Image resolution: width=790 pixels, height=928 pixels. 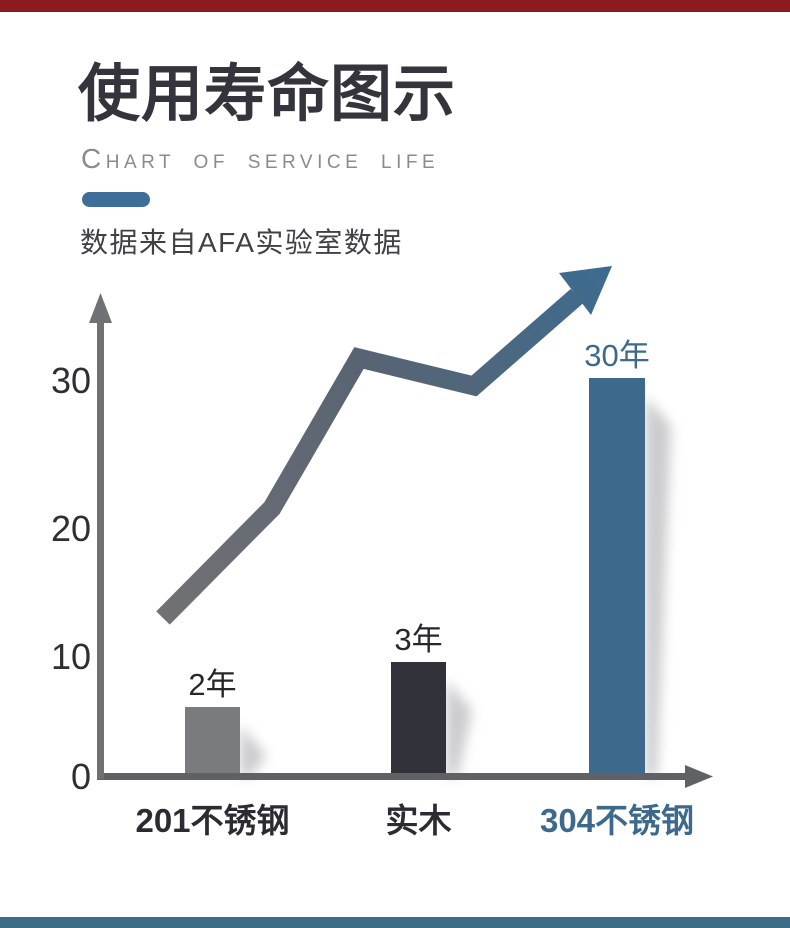 I want to click on page-subtitle: CHART OF SERVICE LIFE, so click(x=260, y=158).